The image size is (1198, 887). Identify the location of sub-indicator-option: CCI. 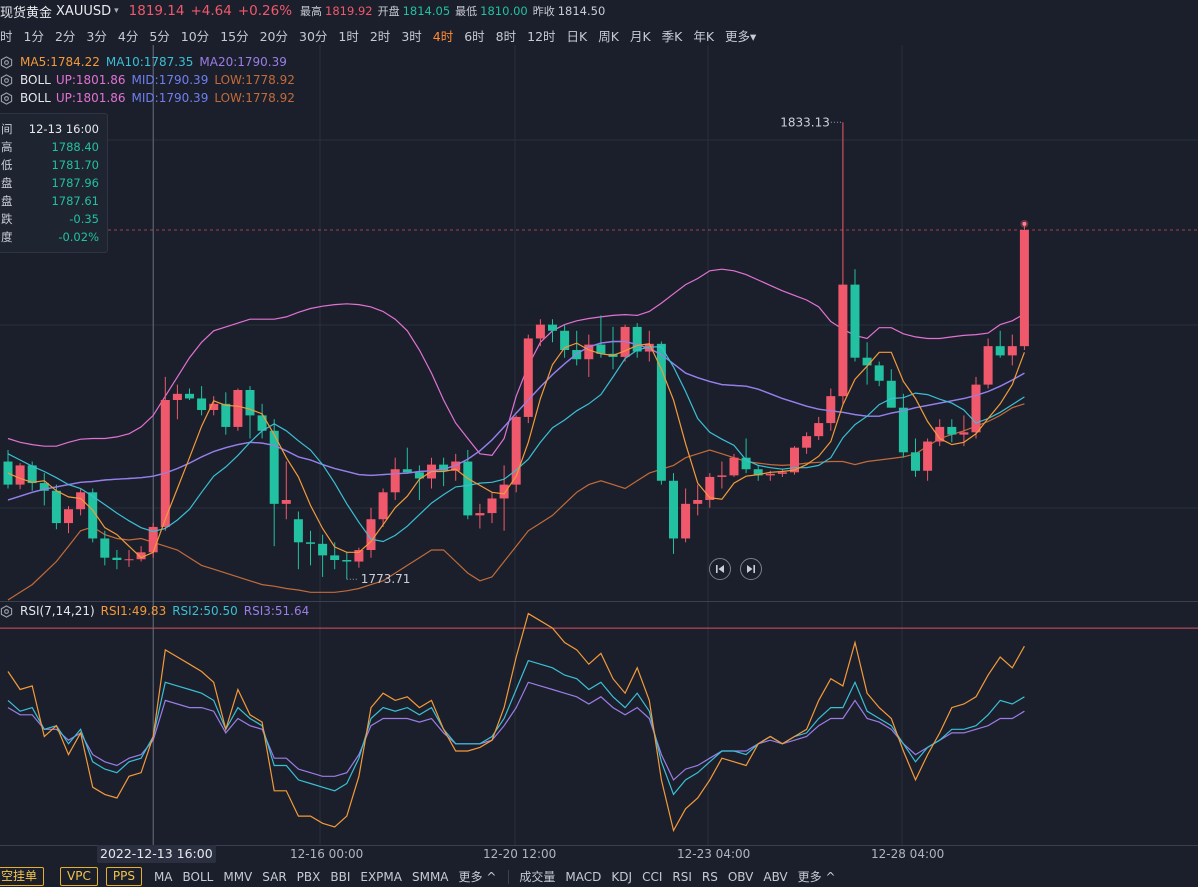
(652, 876).